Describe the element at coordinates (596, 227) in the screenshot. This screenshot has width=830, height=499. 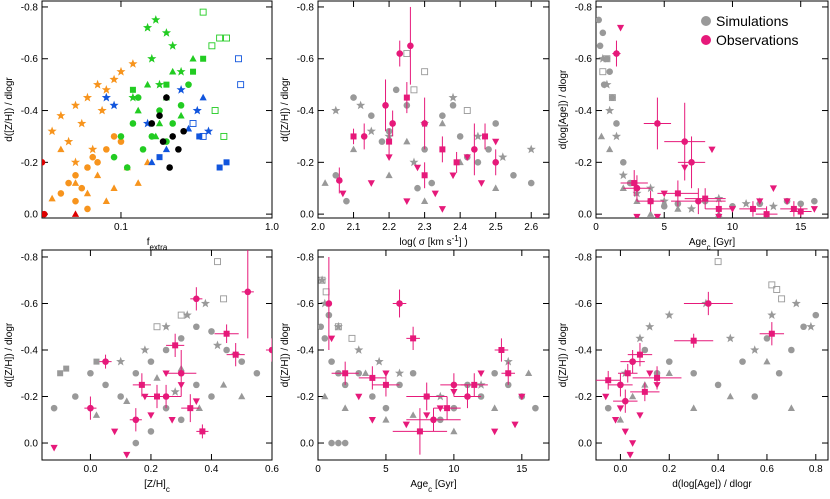
I see `x-tick-label: 0` at that location.